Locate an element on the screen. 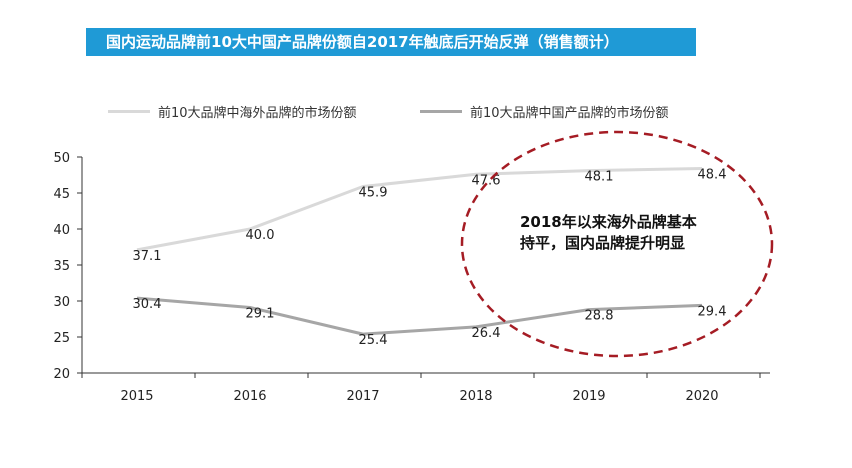 The image size is (852, 468). data-label: 29.4 is located at coordinates (712, 311).